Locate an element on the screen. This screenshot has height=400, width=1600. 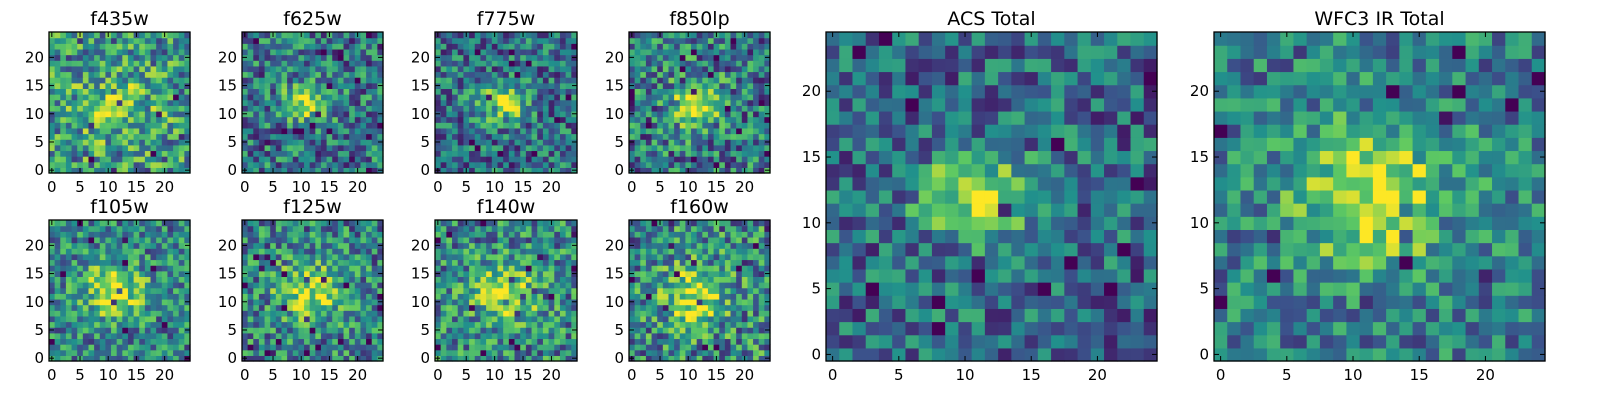
x-tick-label: 5 is located at coordinates (273, 187).